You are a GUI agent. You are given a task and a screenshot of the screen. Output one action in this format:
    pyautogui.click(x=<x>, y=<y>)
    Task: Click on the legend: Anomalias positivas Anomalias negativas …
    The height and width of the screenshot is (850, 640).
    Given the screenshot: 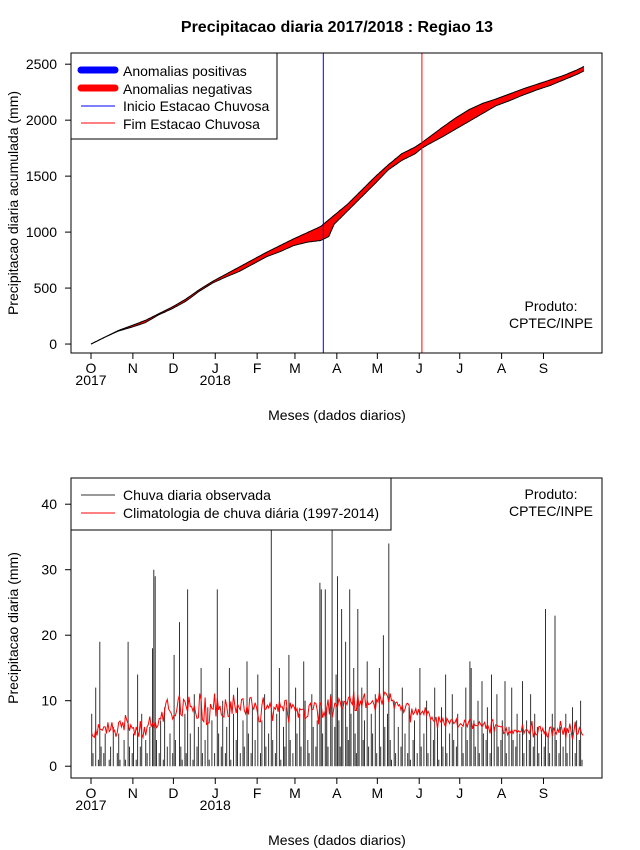 What is the action you would take?
    pyautogui.click(x=174, y=96)
    